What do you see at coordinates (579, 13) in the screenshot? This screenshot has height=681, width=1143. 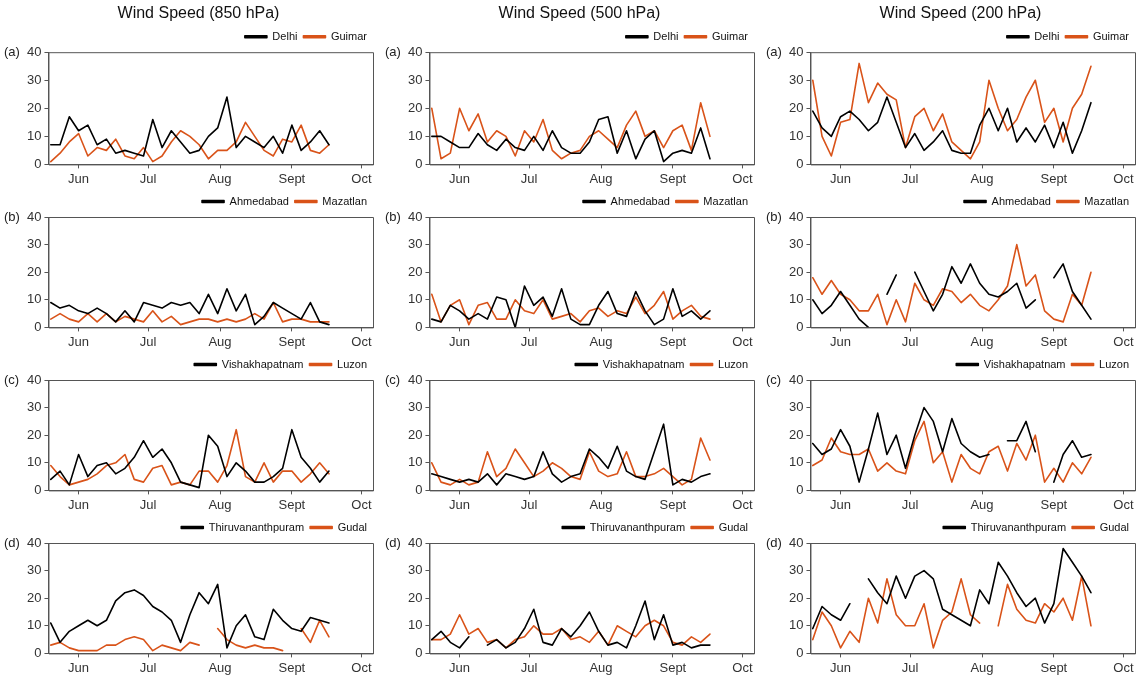 I see `chart-title: Wind Speed (500 hPa)` at bounding box center [579, 13].